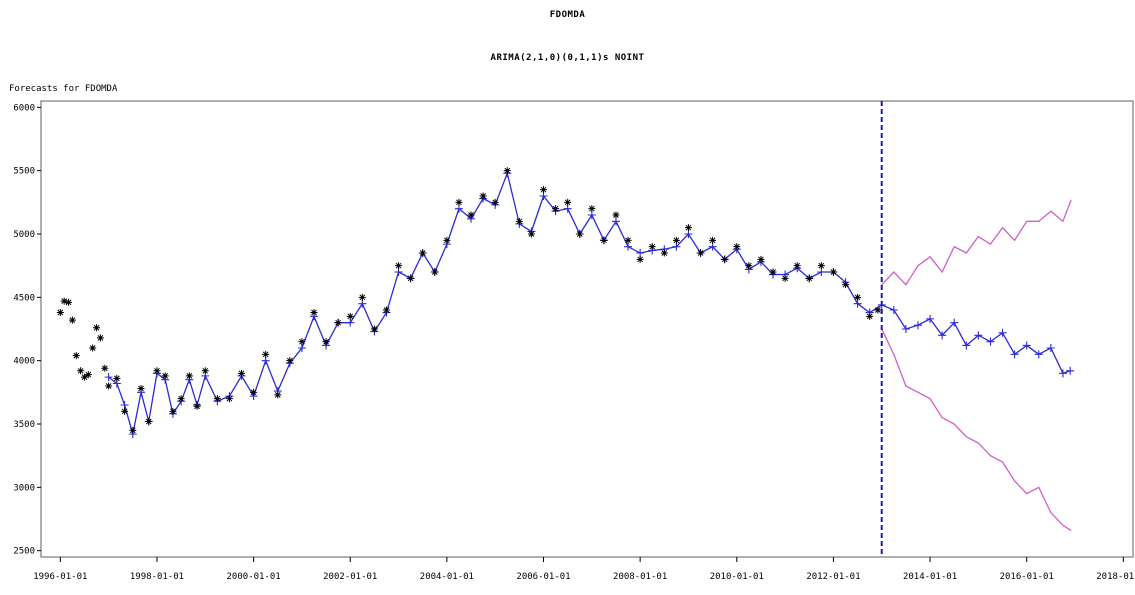  Describe the element at coordinates (567, 15) in the screenshot. I see `chart-title: FDOMDA` at that location.